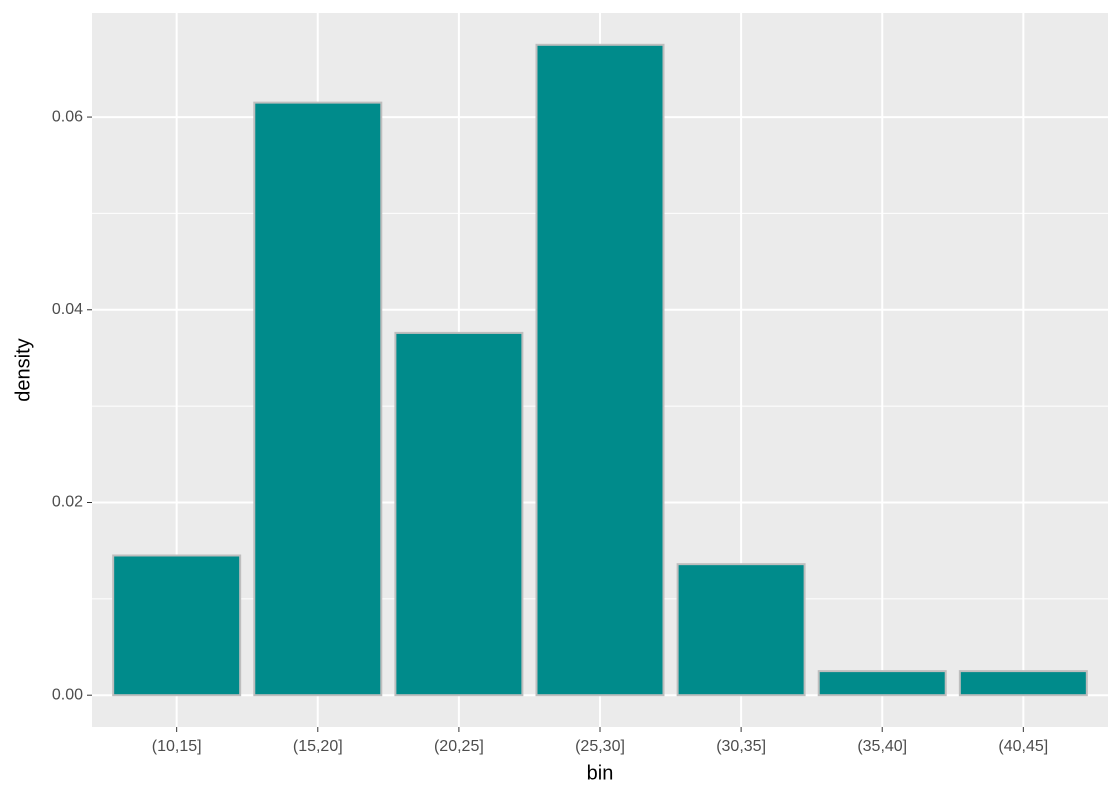 The height and width of the screenshot is (800, 1120). What do you see at coordinates (882, 746) in the screenshot?
I see `x-tick-label: (35,40]` at bounding box center [882, 746].